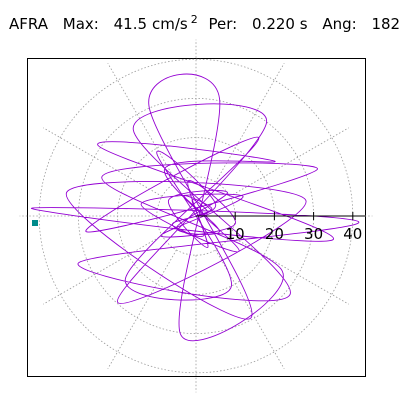 Image resolution: width=400 pixels, height=400 pixels. I want to click on radial-tick-label-40: 40, so click(352, 234).